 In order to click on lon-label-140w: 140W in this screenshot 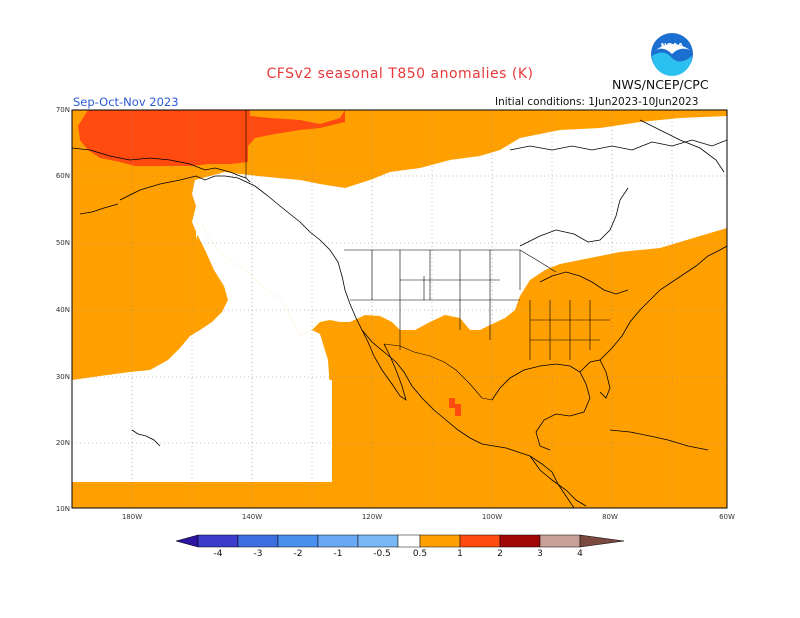, I will do `click(252, 517)`.